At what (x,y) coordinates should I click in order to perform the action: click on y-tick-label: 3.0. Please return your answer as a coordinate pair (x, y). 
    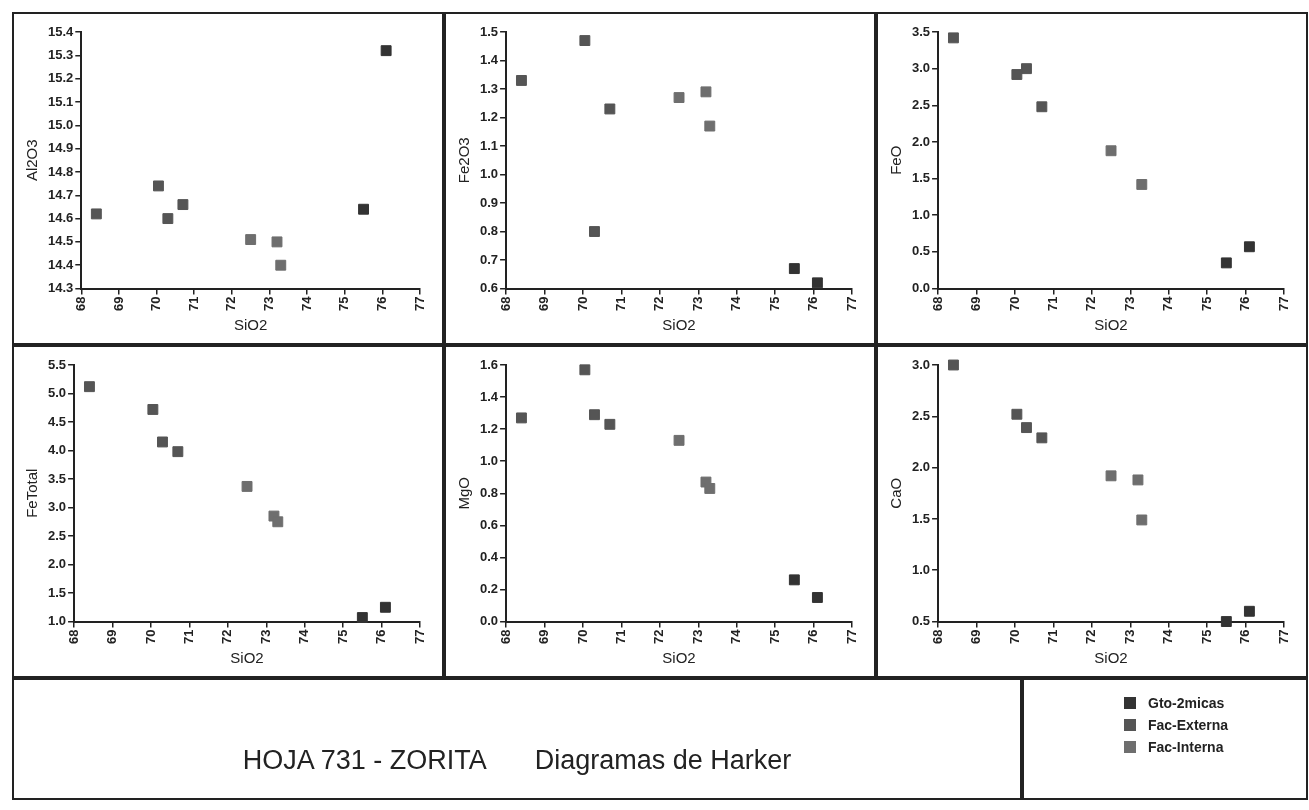
    Looking at the image, I should click on (921, 68).